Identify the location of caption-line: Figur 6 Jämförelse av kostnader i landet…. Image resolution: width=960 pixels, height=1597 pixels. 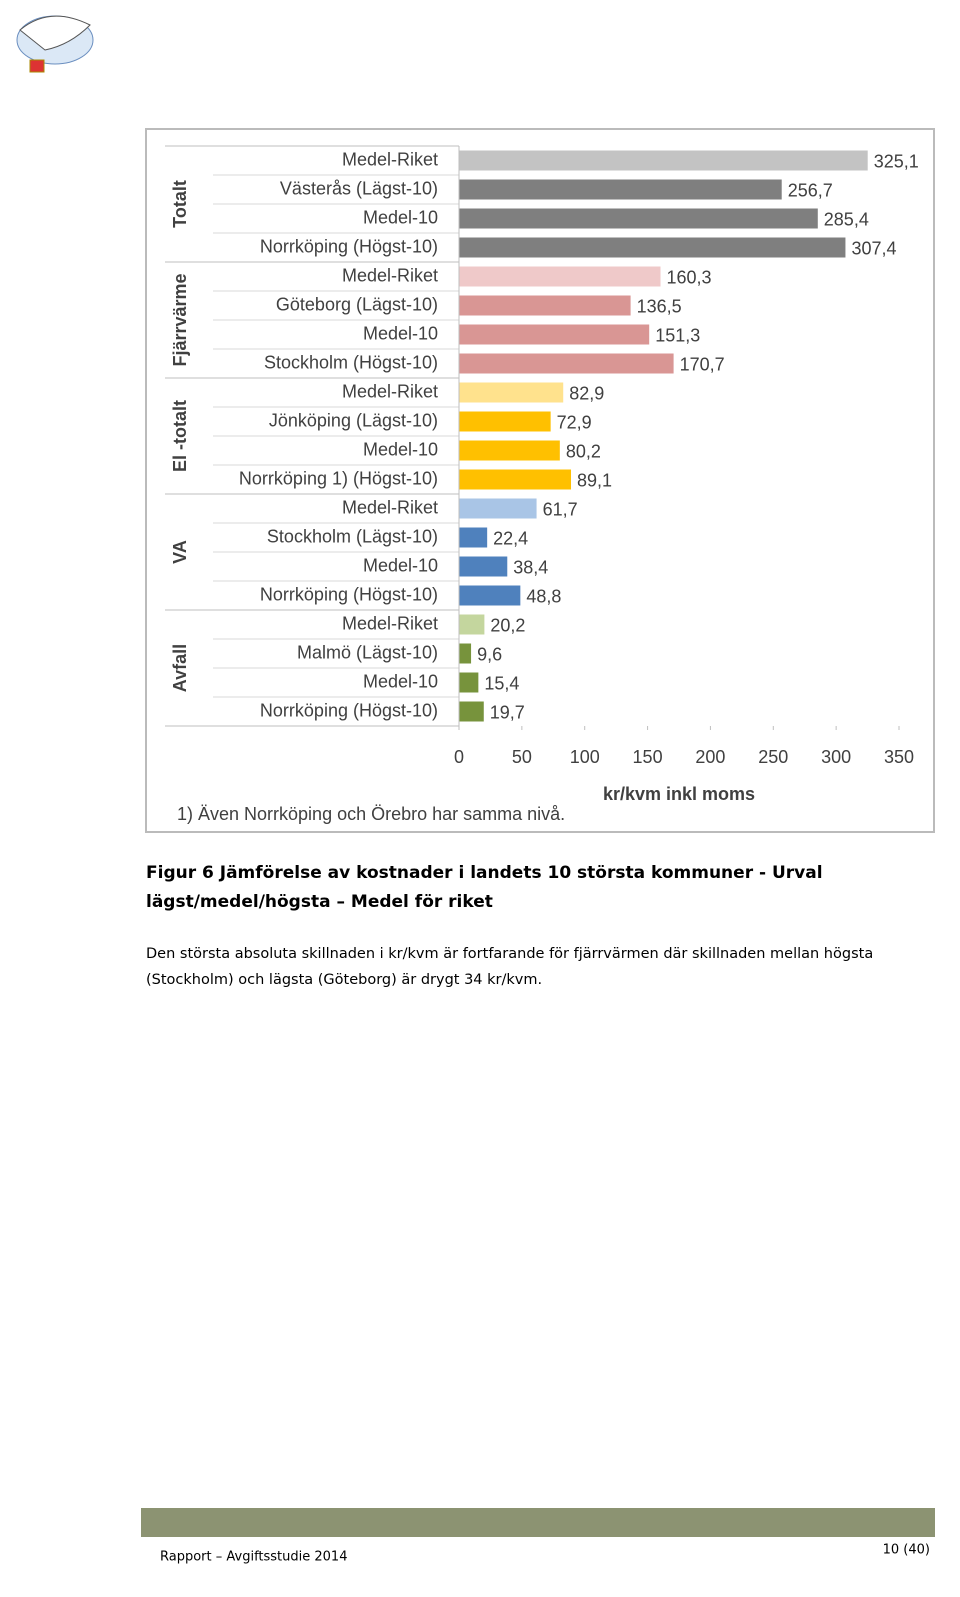
(484, 873).